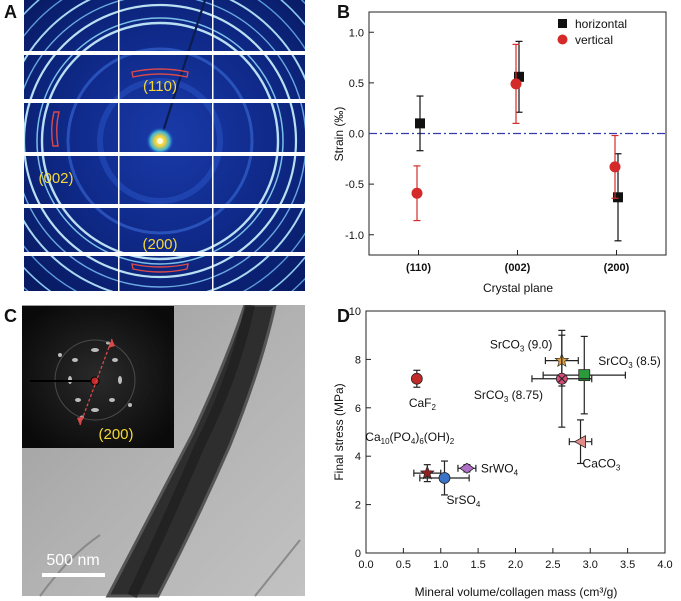 The image size is (681, 601). I want to click on strain-x-tick-label: (110), so click(418, 268).